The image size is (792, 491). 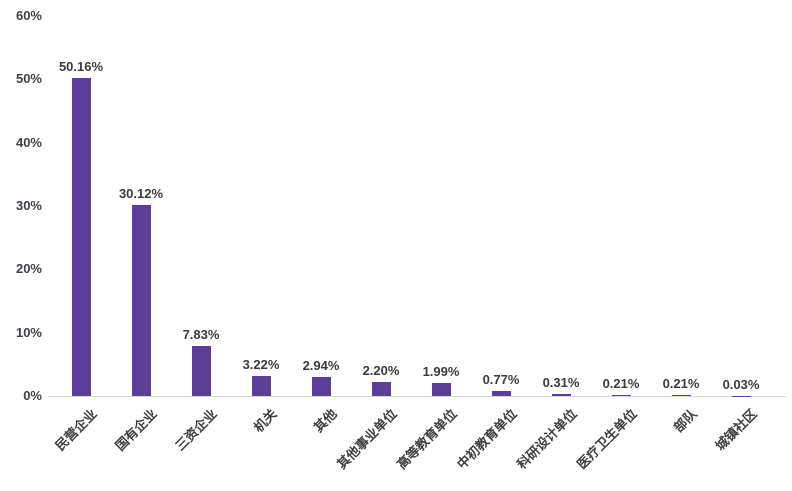 What do you see at coordinates (321, 366) in the screenshot?
I see `bar-value-label: 2.94%` at bounding box center [321, 366].